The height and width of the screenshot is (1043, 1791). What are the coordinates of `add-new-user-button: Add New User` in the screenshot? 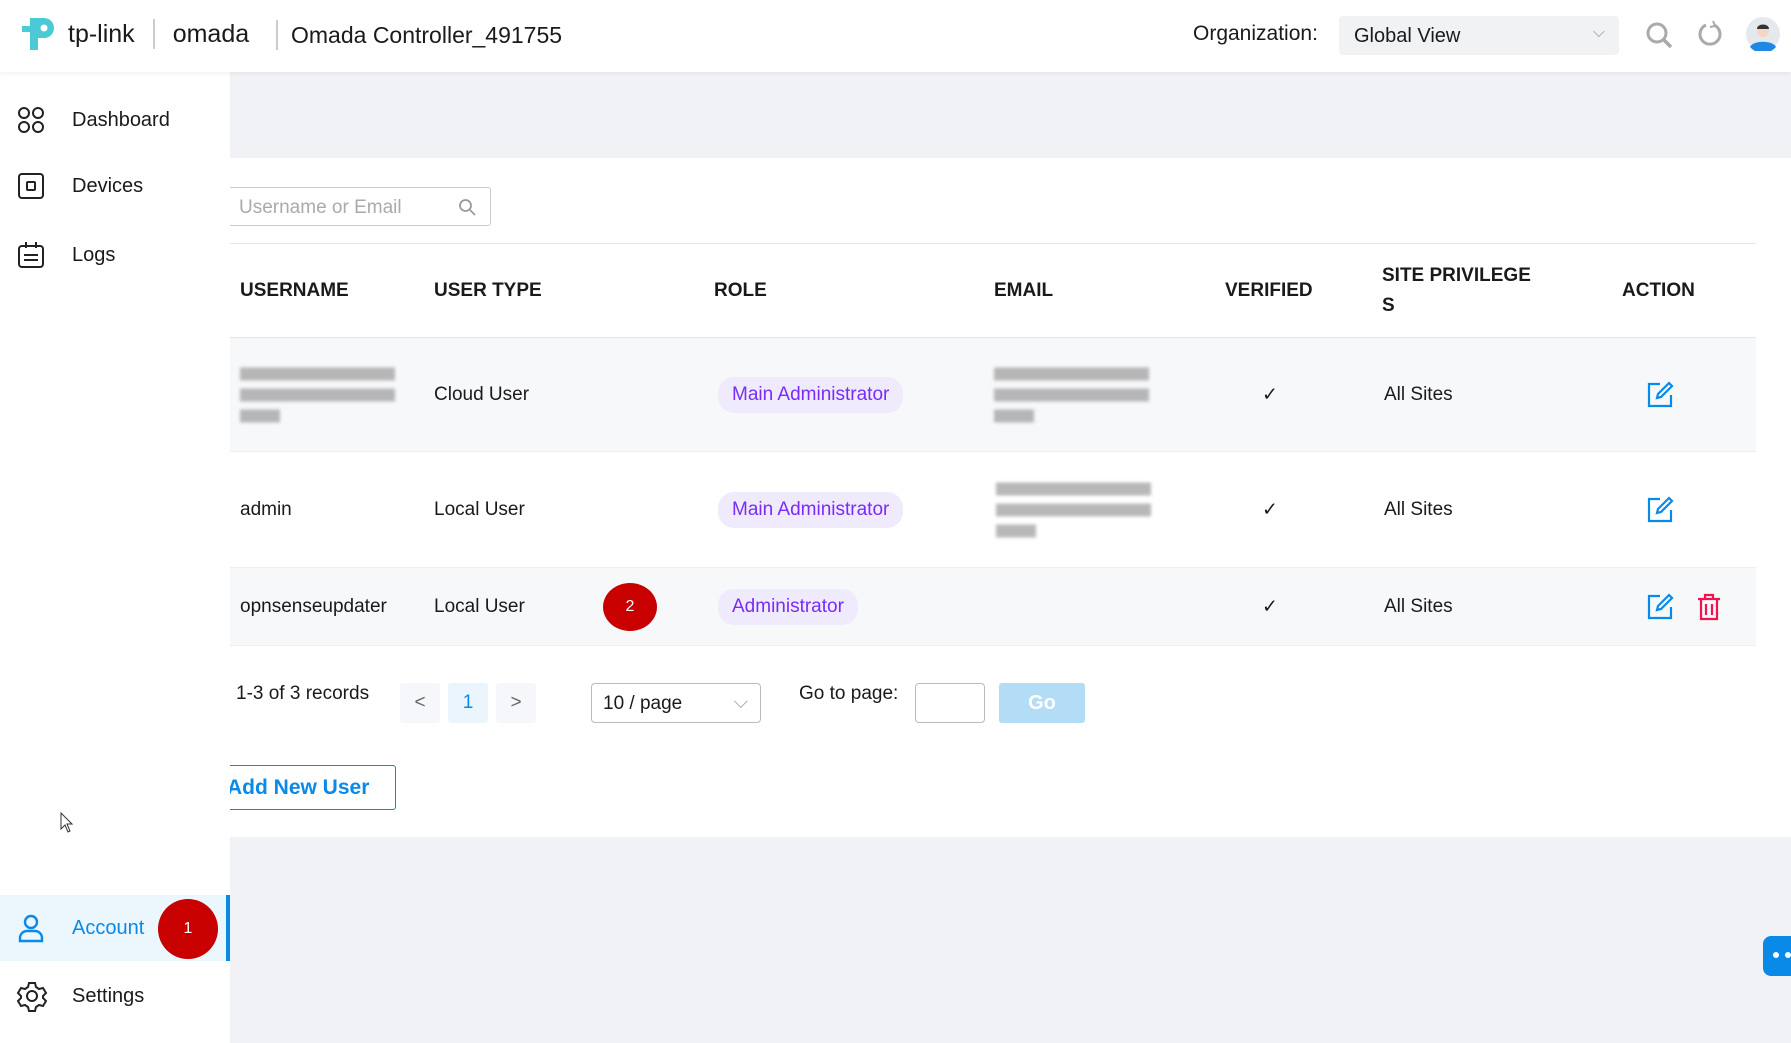 It's located at (298, 787).